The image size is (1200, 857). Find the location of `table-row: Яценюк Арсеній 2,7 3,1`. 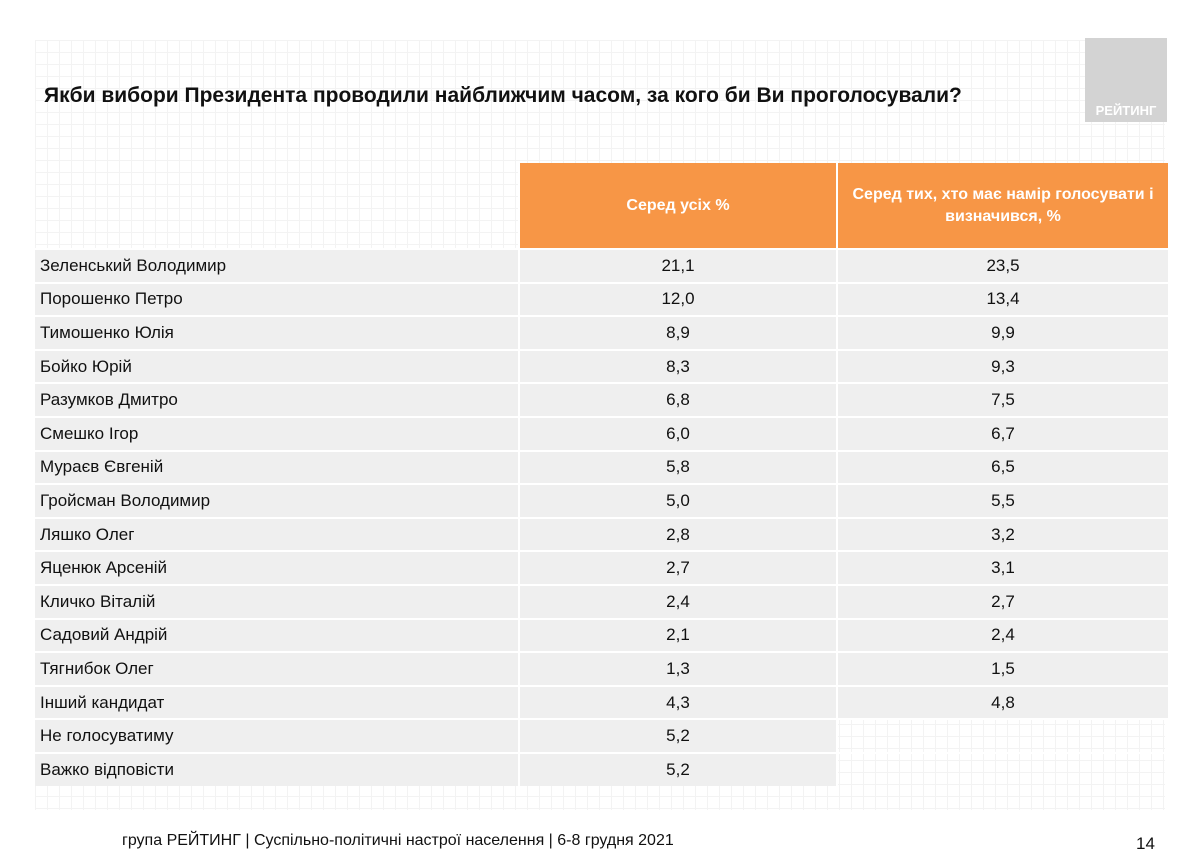

table-row: Яценюк Арсеній 2,7 3,1 is located at coordinates (601, 567).